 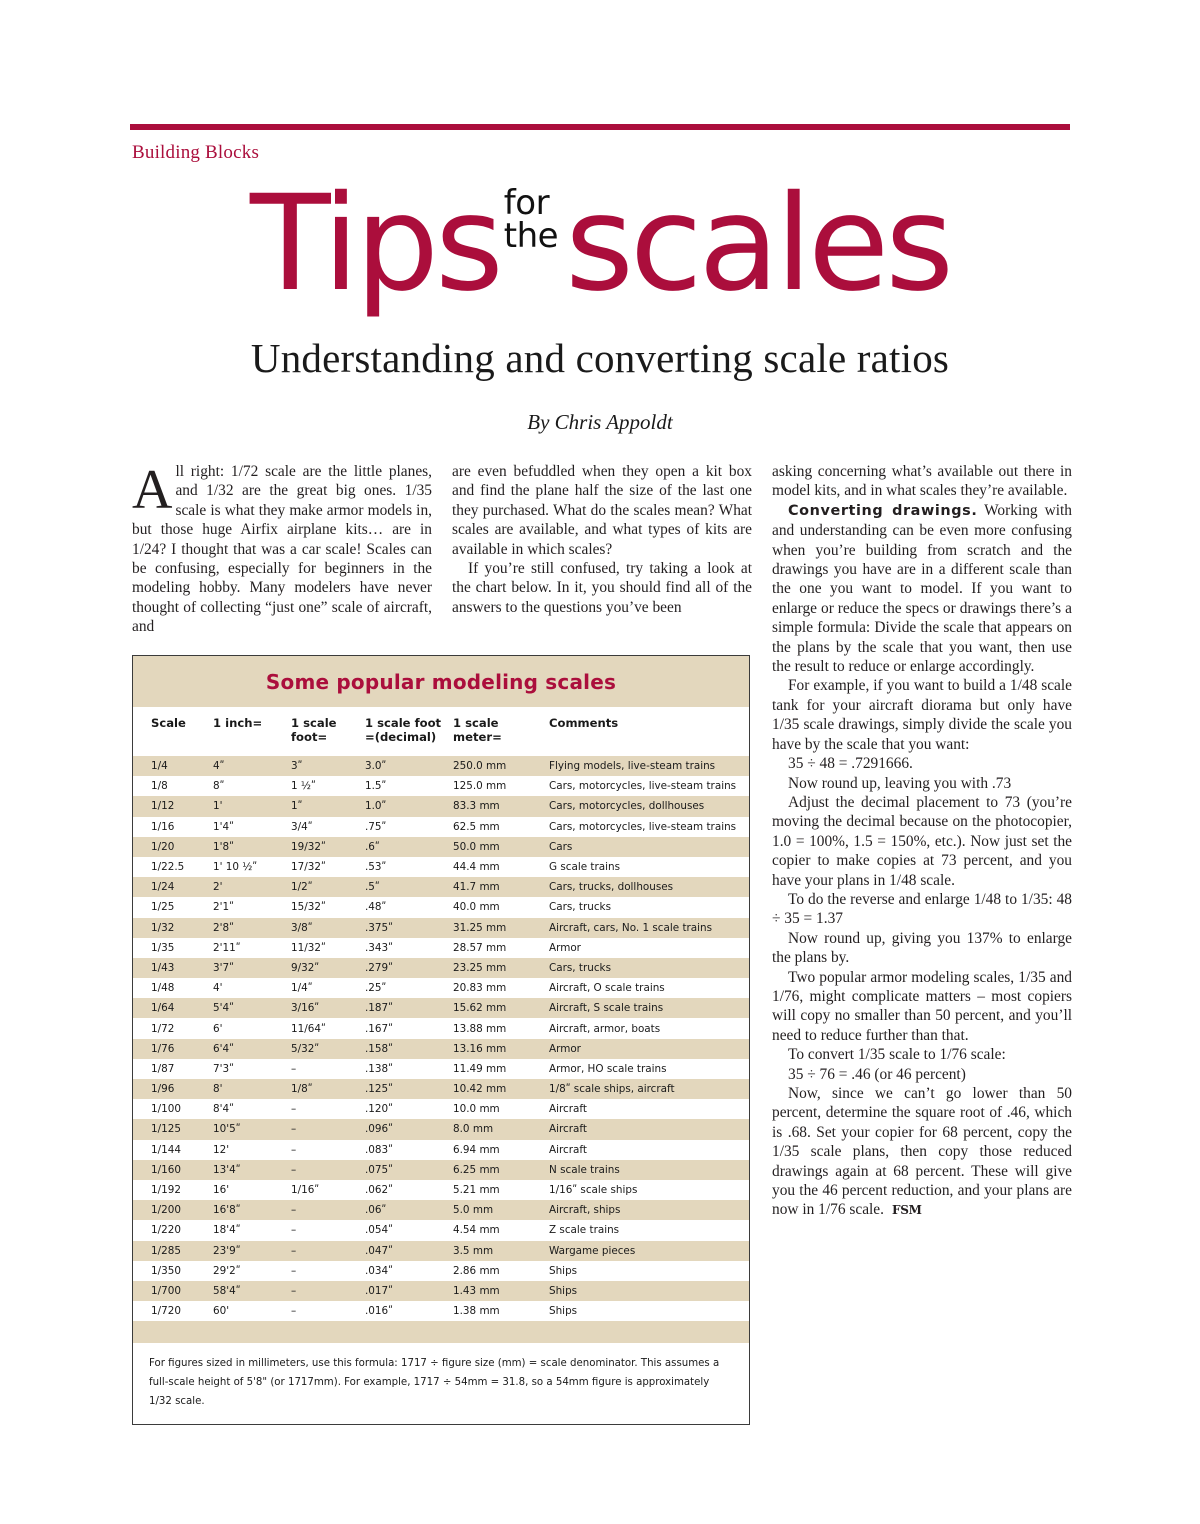 What do you see at coordinates (409, 1230) in the screenshot?
I see `table-cell: .054ʺ` at bounding box center [409, 1230].